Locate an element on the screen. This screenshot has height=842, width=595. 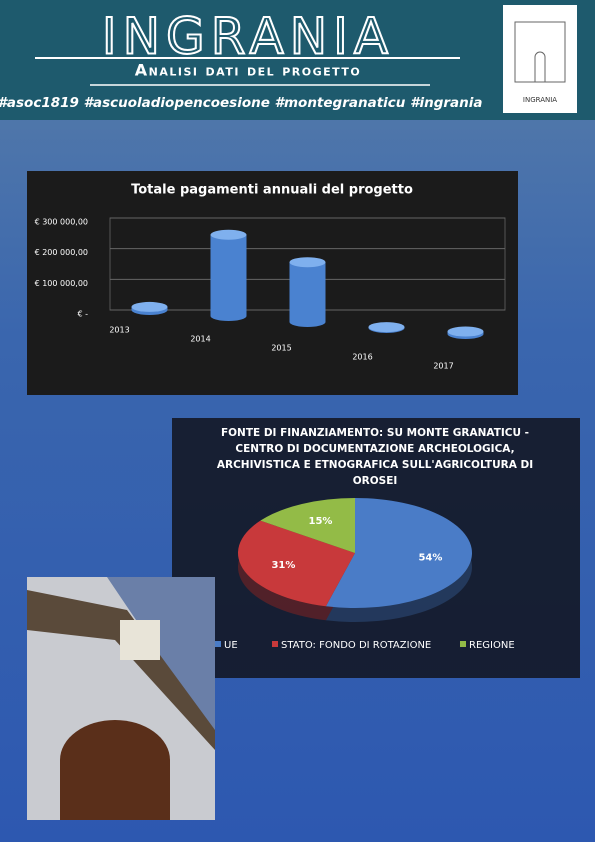
header-band is located at coordinates (297, 60).